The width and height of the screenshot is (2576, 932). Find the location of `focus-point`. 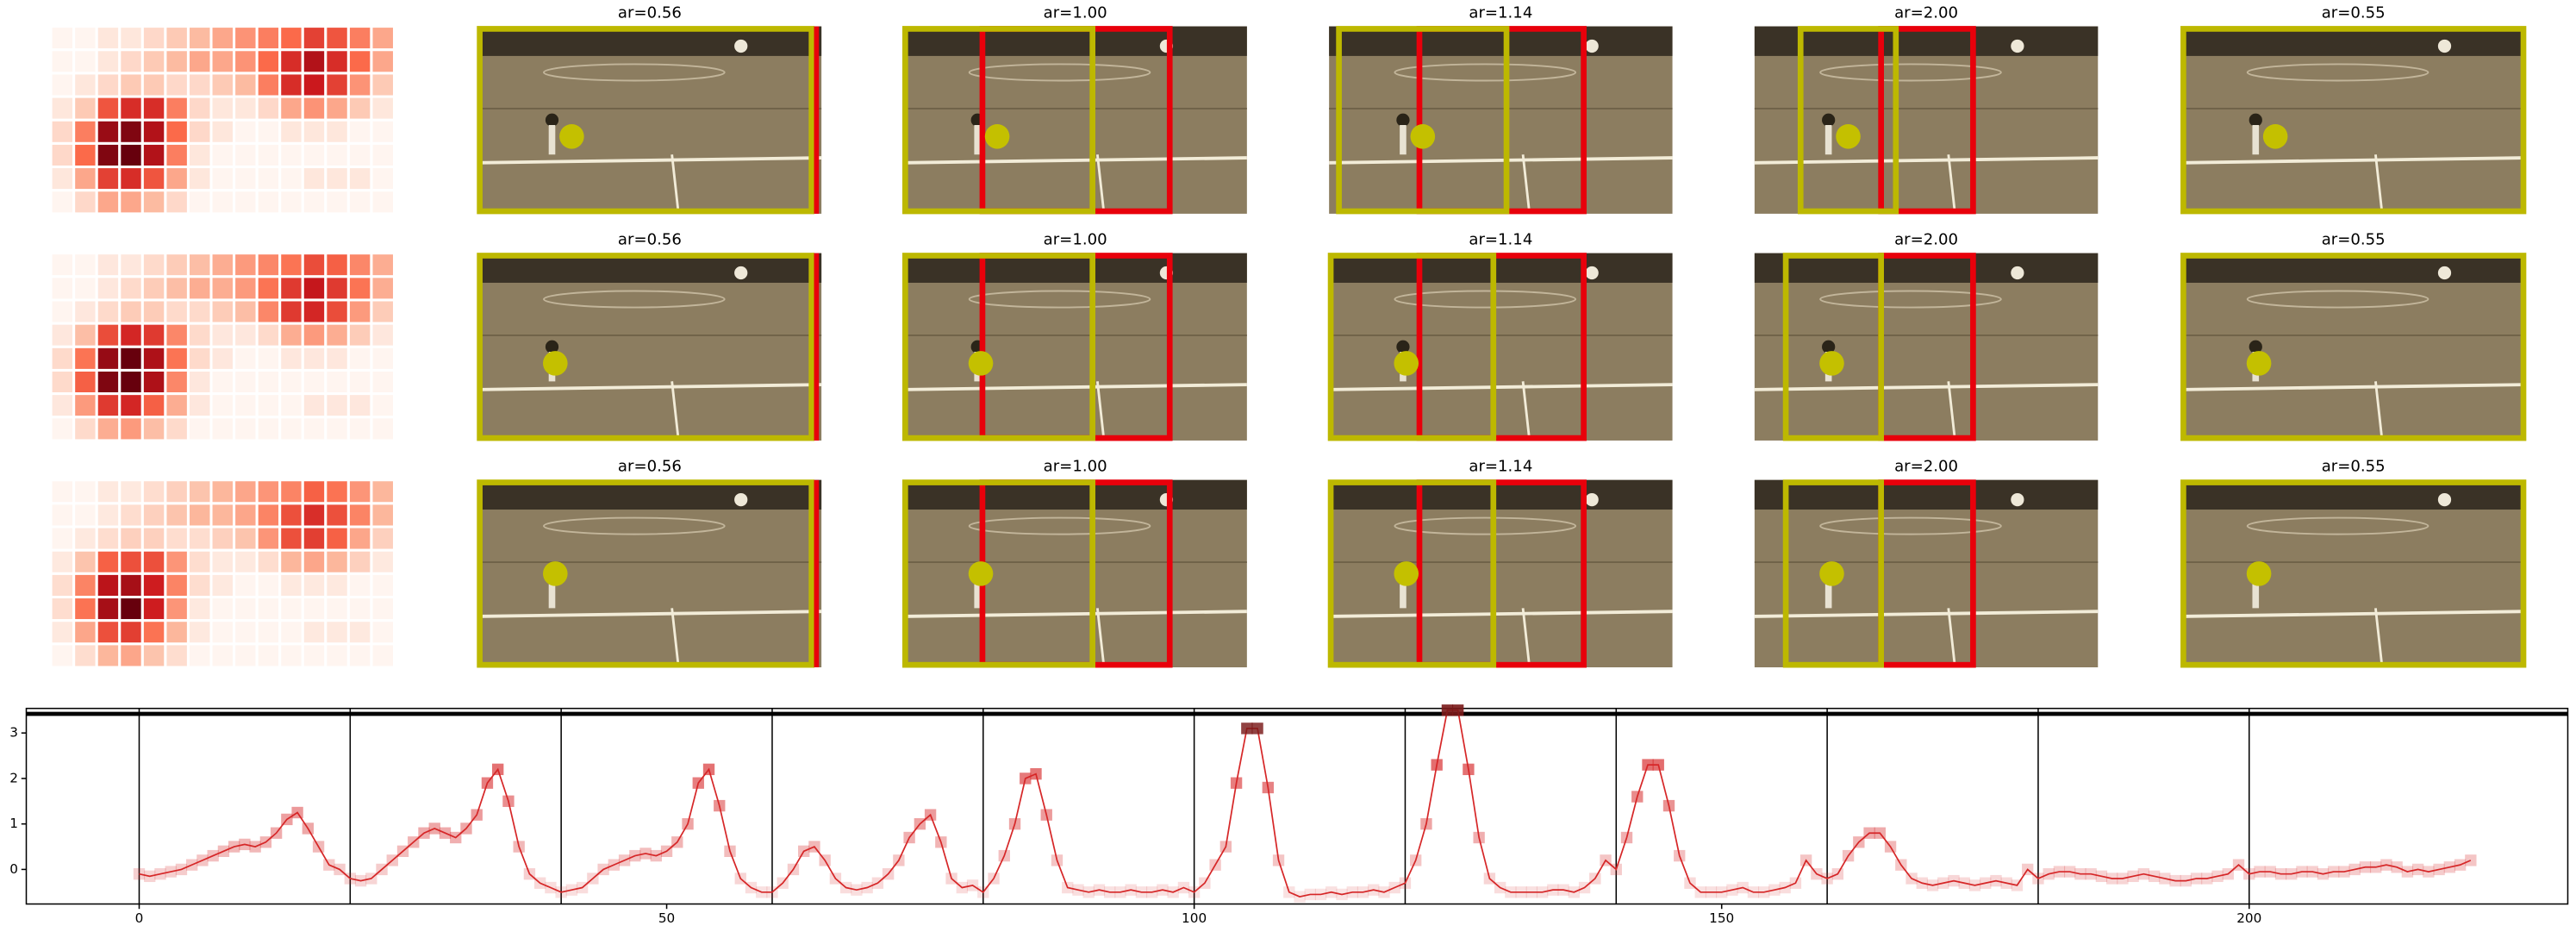

focus-point is located at coordinates (1848, 136).